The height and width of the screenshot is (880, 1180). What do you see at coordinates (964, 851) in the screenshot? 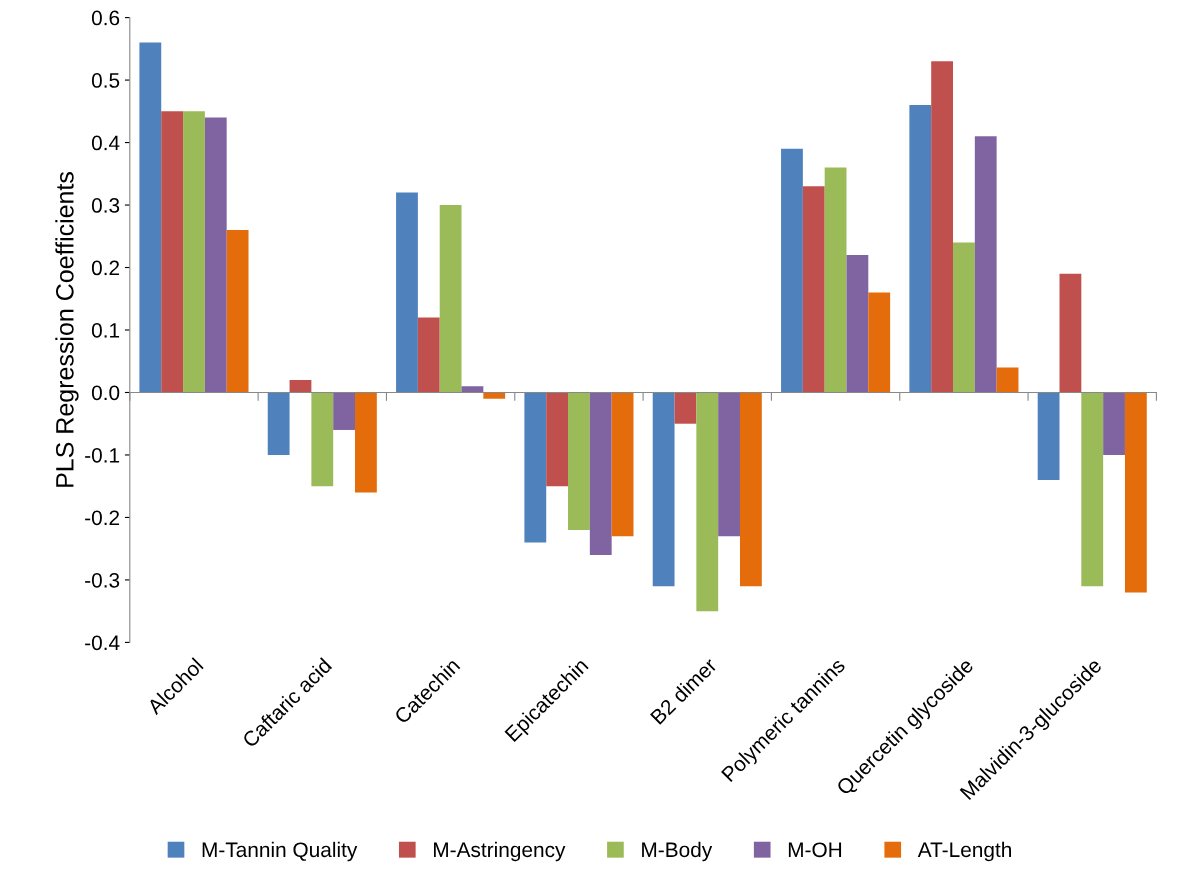
I see `legend-label: AT-Length` at bounding box center [964, 851].